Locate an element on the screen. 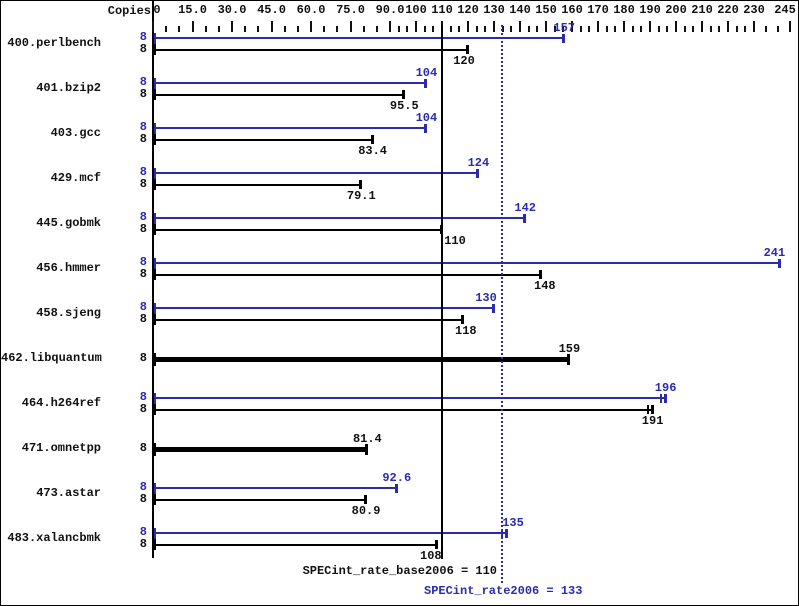  bar-value-label: 79.1 is located at coordinates (361, 195).